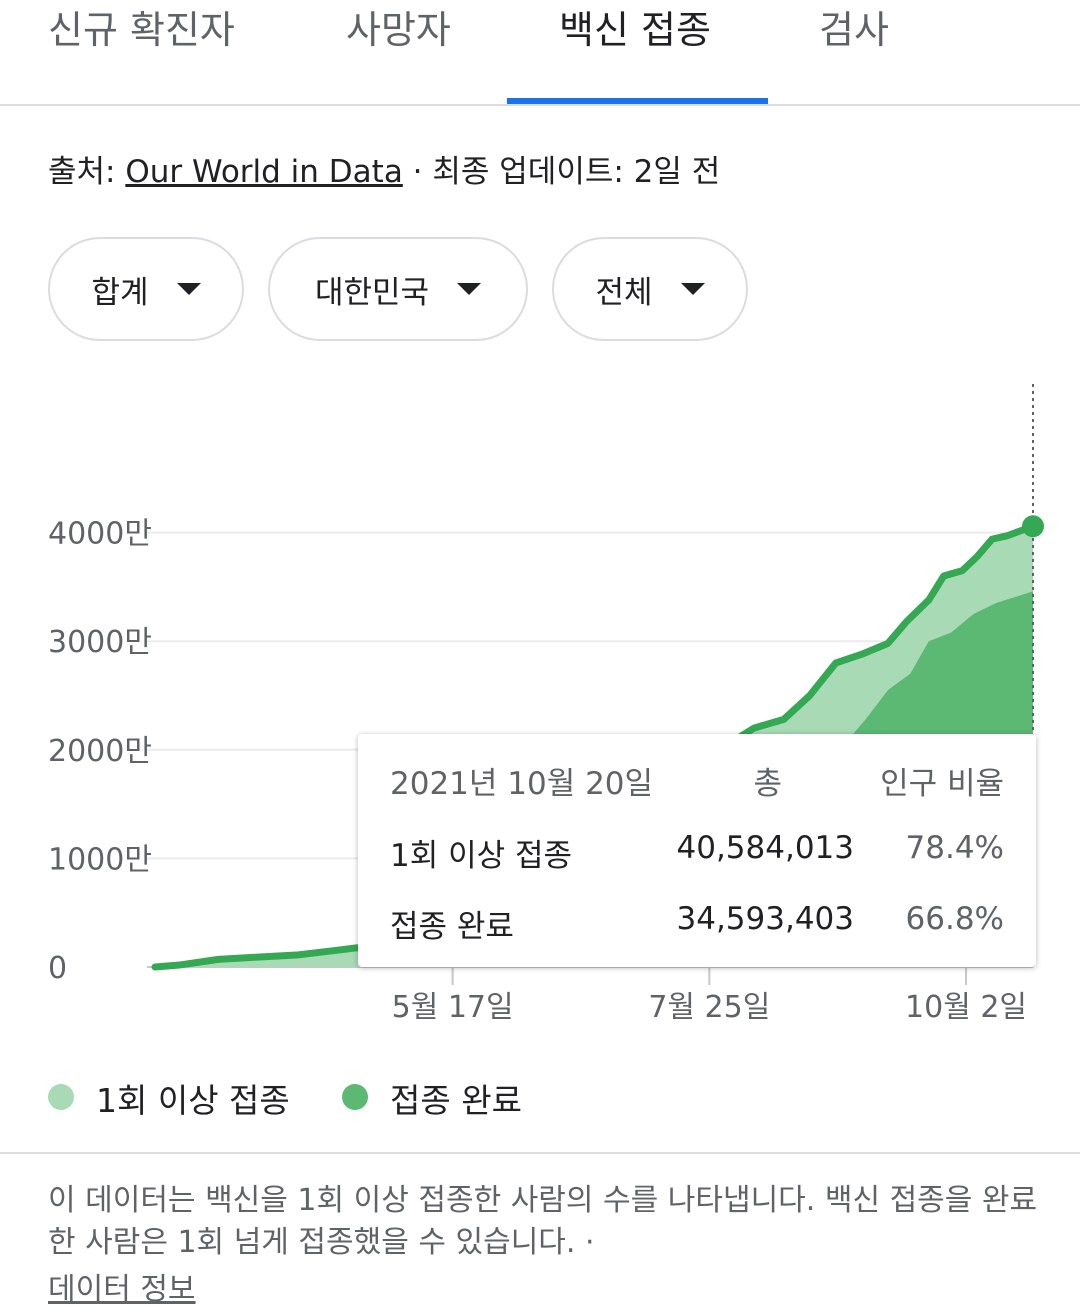 This screenshot has width=1080, height=1308. Describe the element at coordinates (120, 292) in the screenshot. I see `metric-filter-label: 합계` at that location.